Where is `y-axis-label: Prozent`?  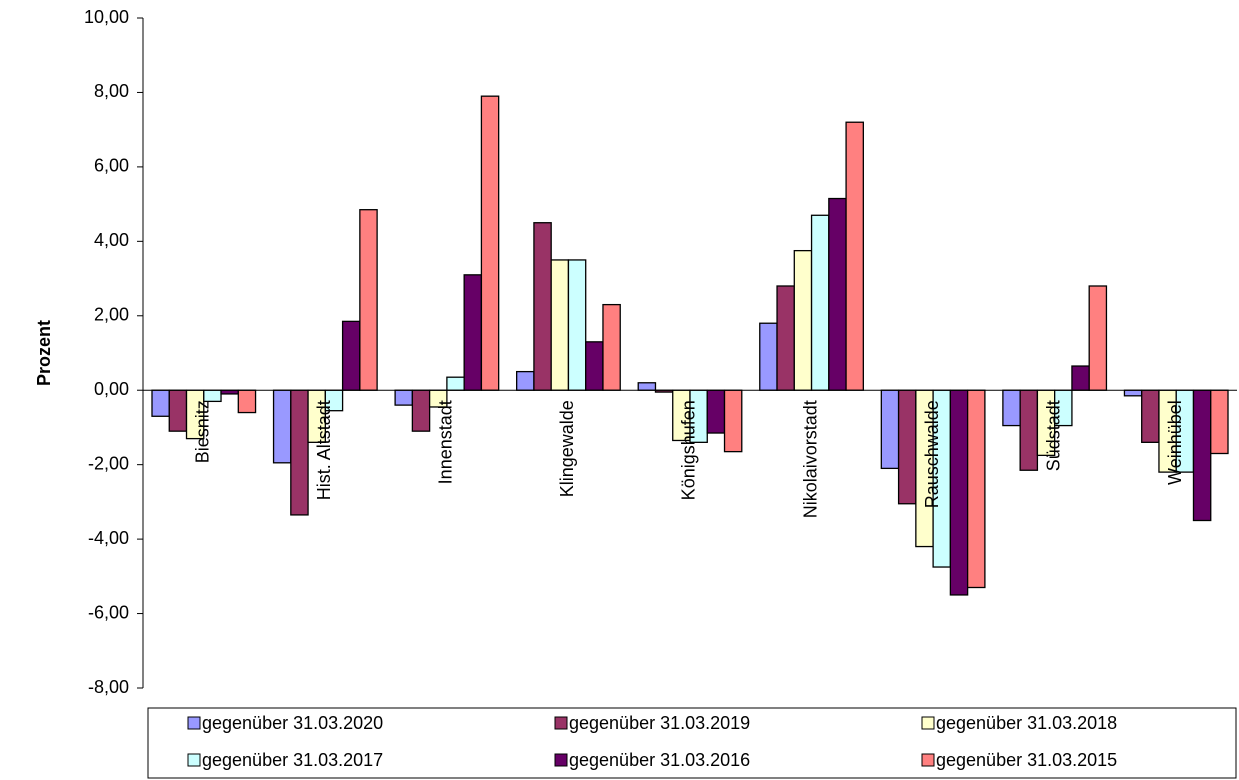 y-axis-label: Prozent is located at coordinates (44, 353).